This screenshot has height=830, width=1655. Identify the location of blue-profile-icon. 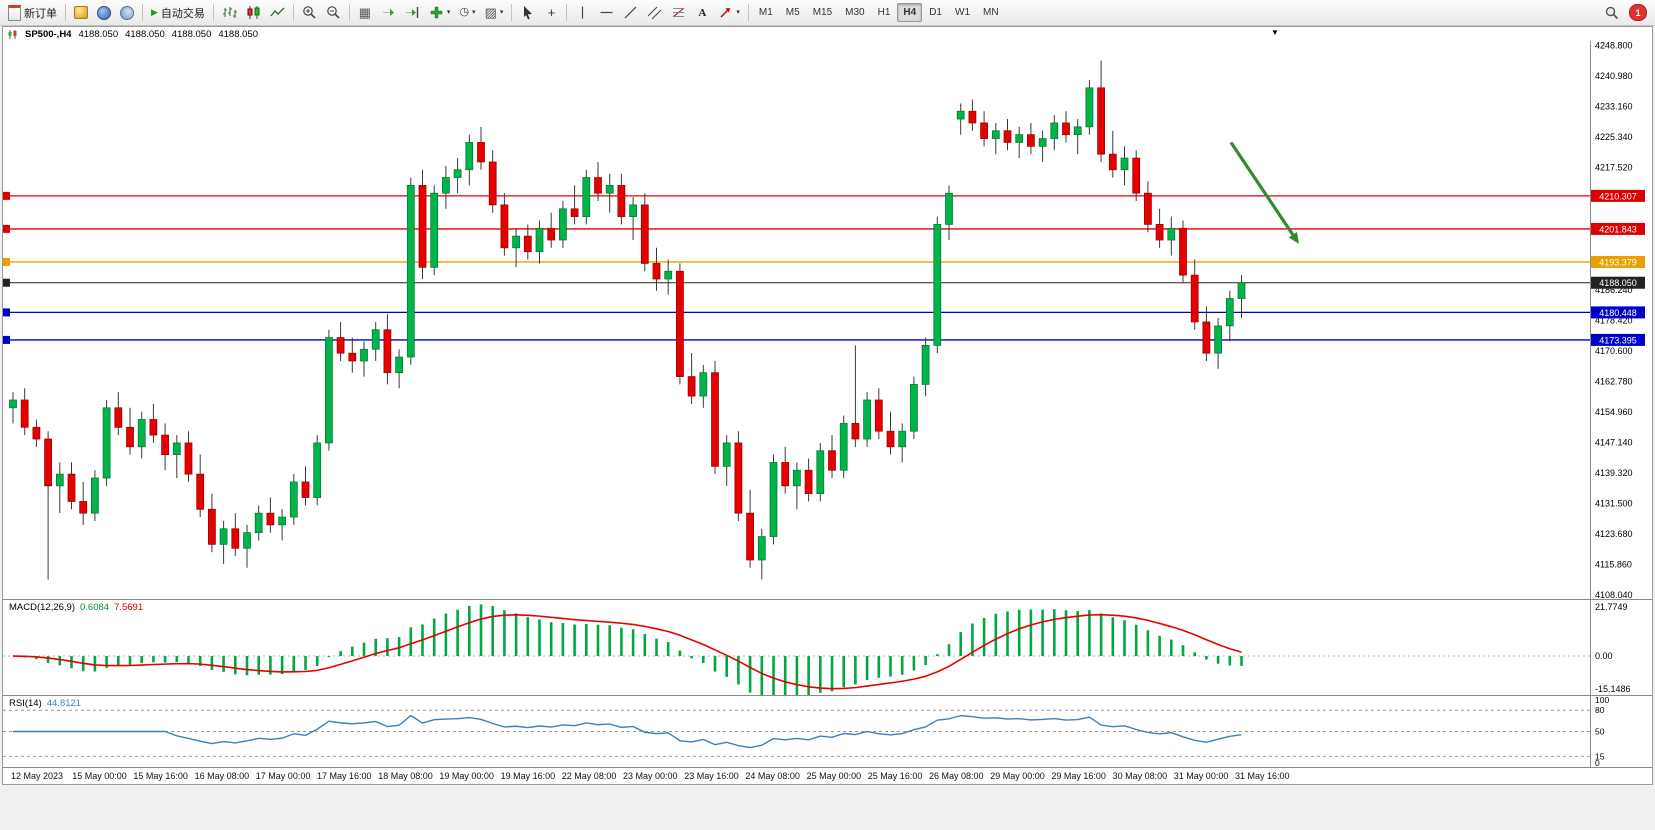
(104, 12).